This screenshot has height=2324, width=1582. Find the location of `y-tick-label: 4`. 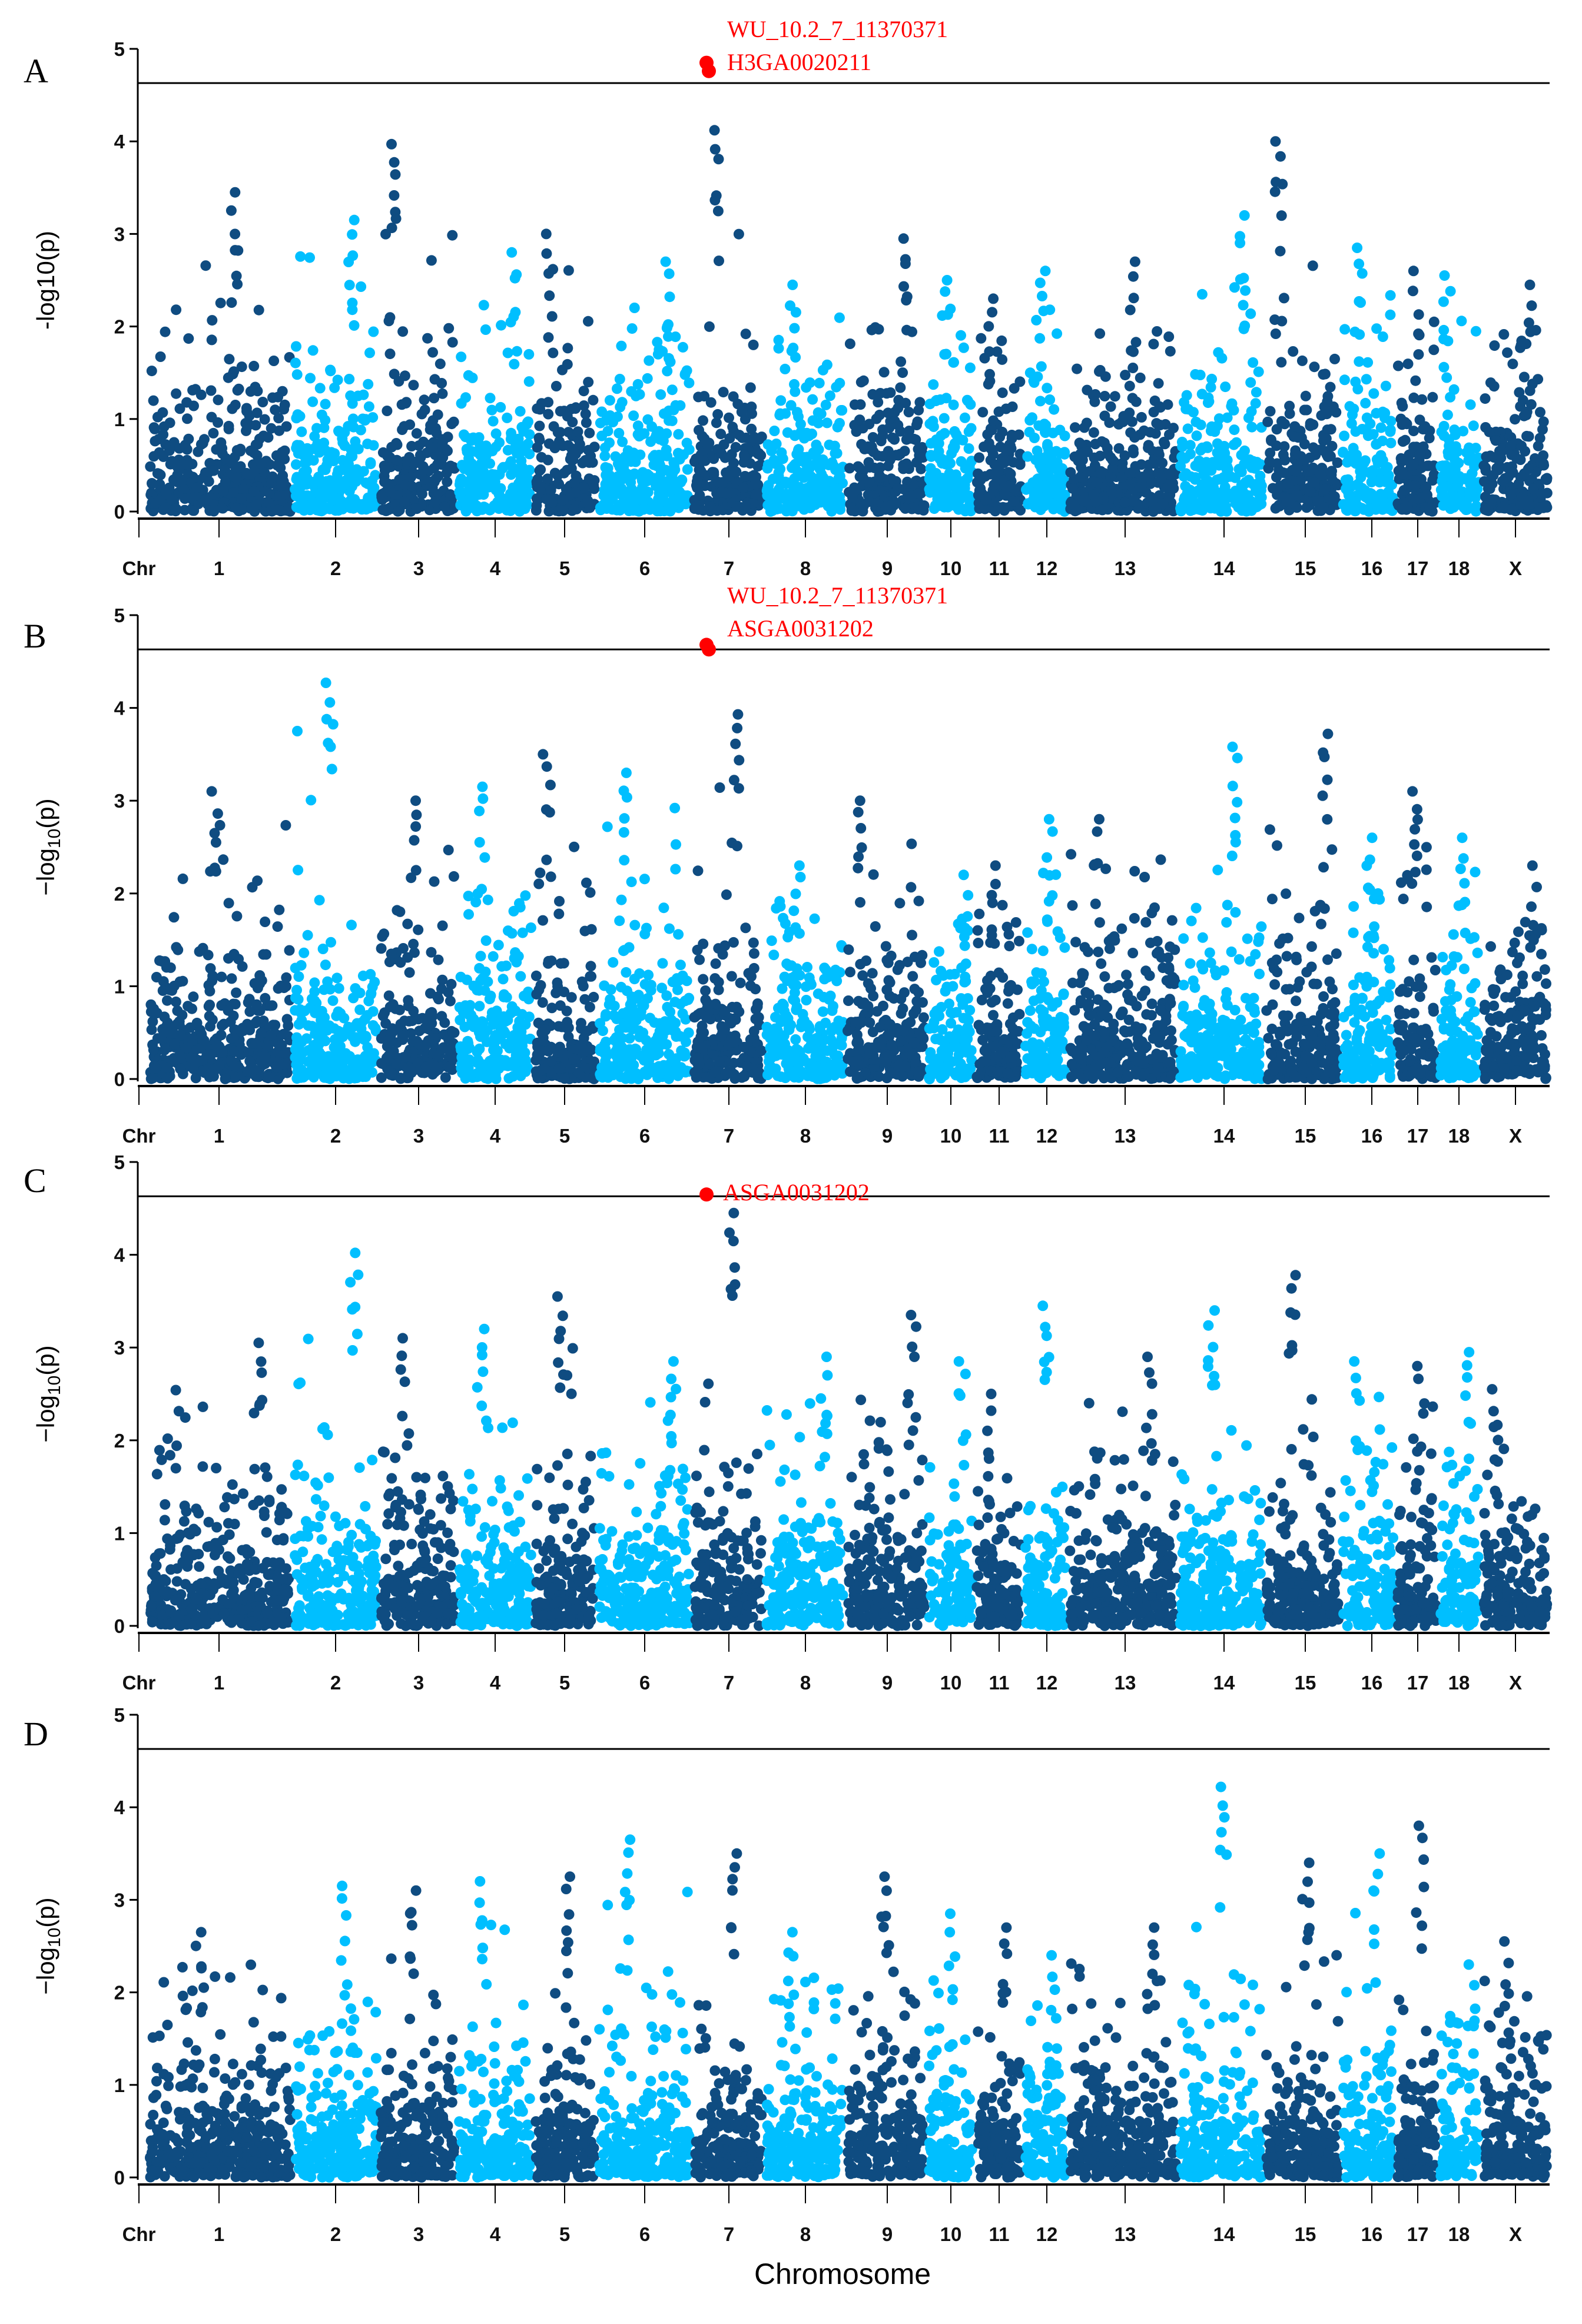

y-tick-label: 4 is located at coordinates (119, 141).